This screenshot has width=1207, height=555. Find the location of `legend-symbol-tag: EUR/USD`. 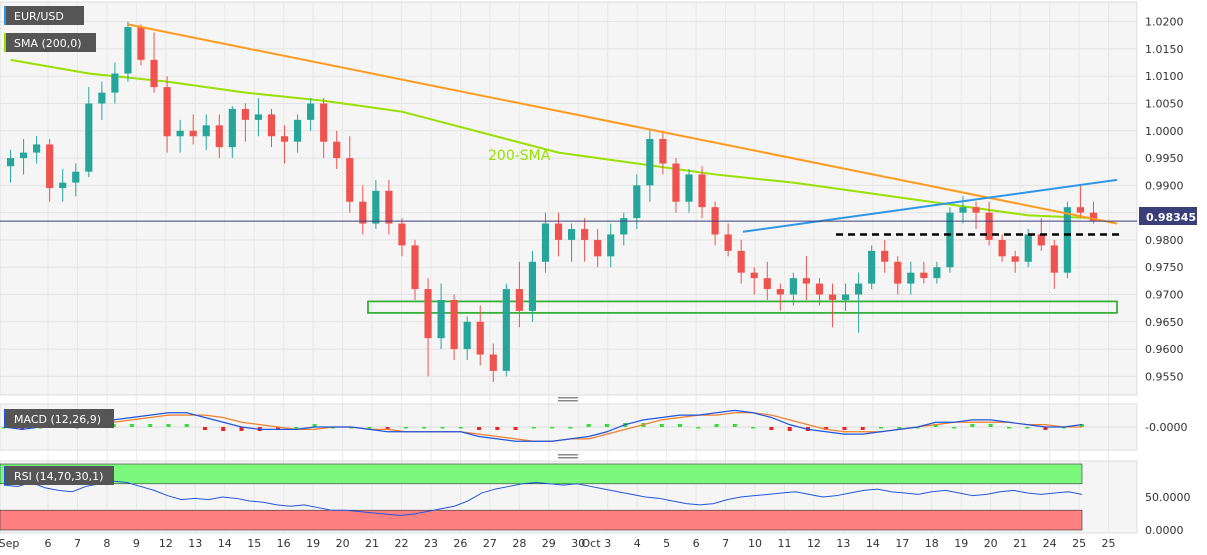

legend-symbol-tag: EUR/USD is located at coordinates (44, 15).